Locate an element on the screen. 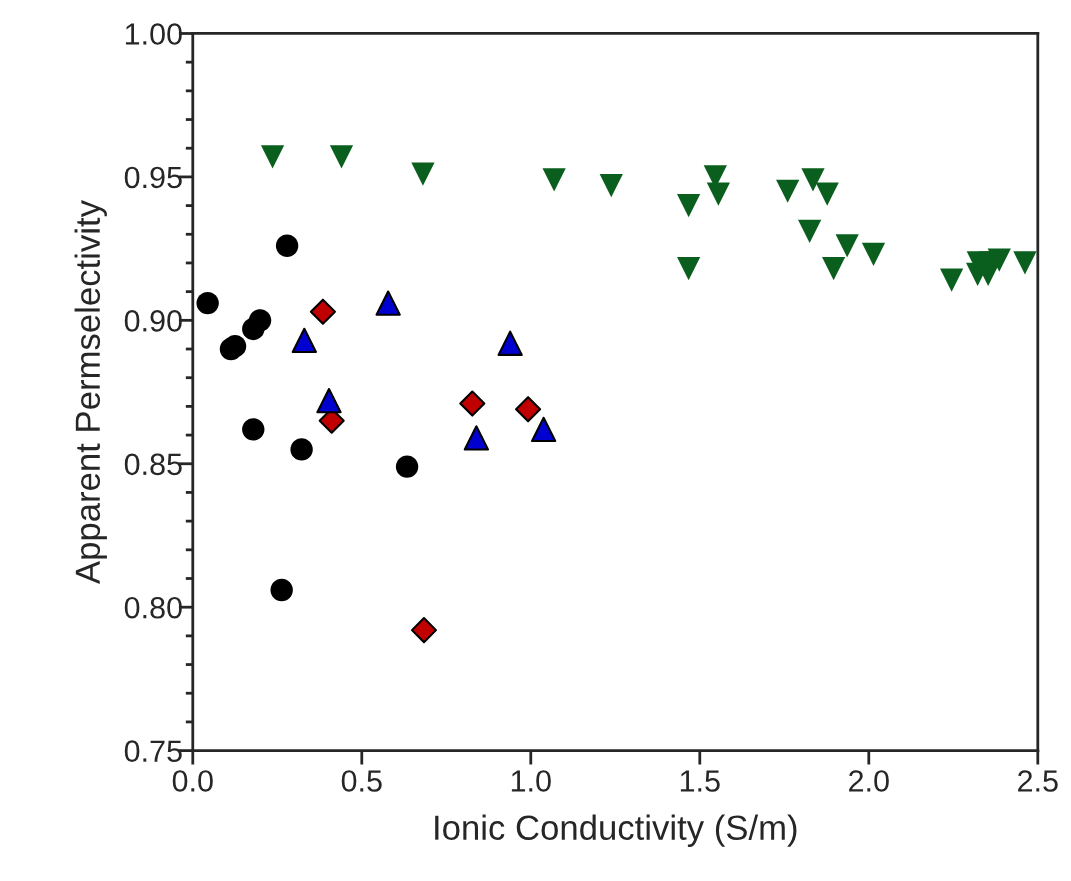 This screenshot has height=881, width=1071. x-tick-label: 0.0 is located at coordinates (192, 781).